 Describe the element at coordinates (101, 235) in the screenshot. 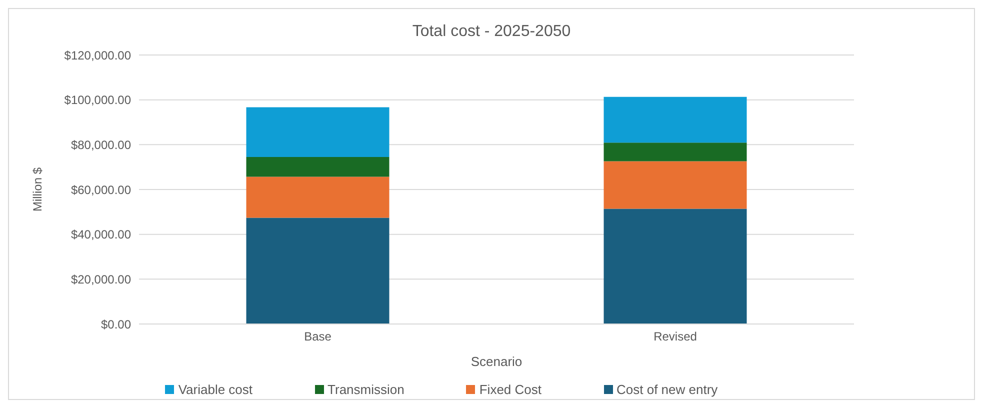

I see `y-tick-label: $40,000.00` at that location.